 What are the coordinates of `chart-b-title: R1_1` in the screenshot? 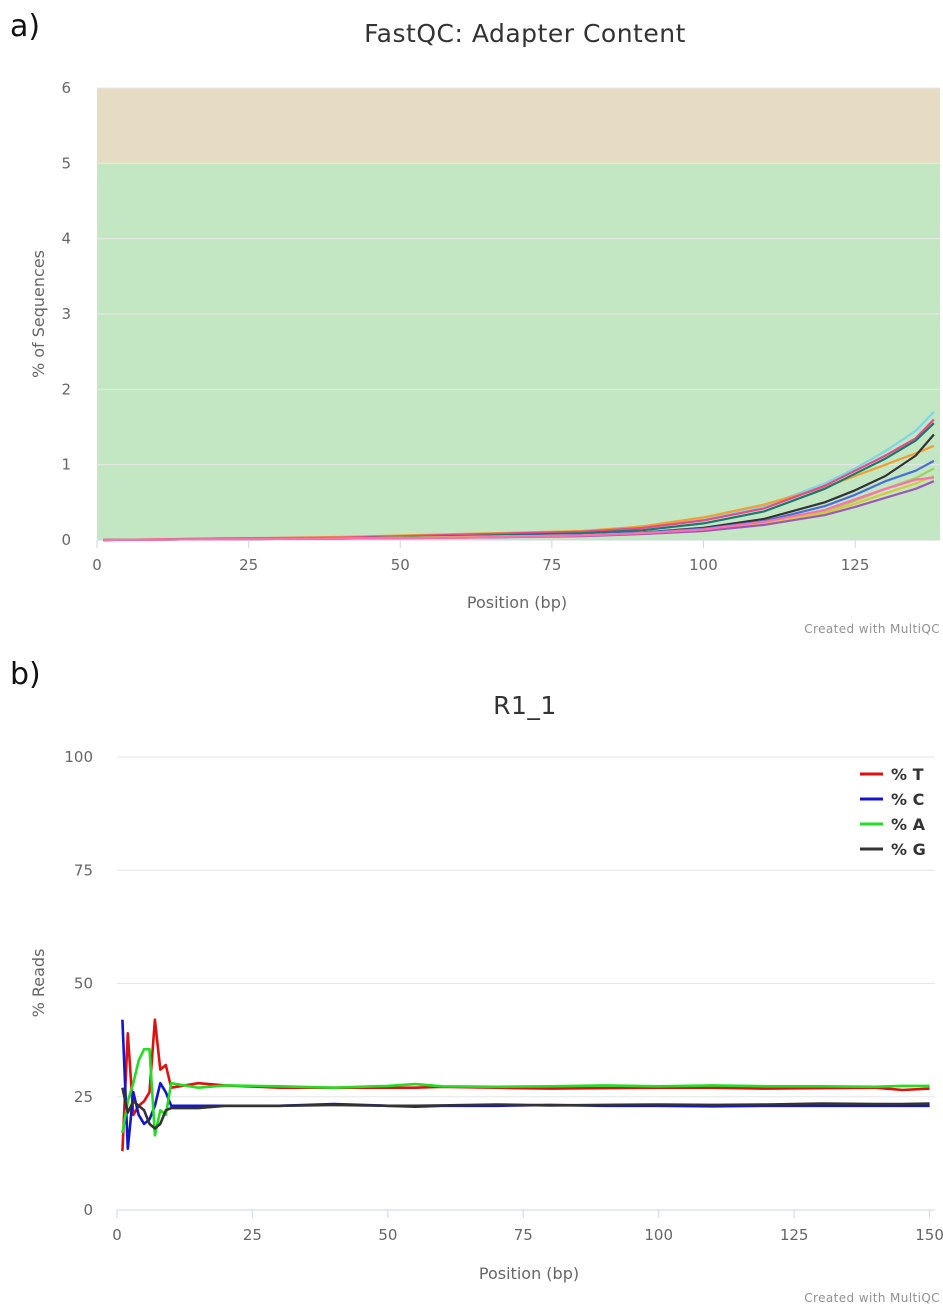 It's located at (525, 705).